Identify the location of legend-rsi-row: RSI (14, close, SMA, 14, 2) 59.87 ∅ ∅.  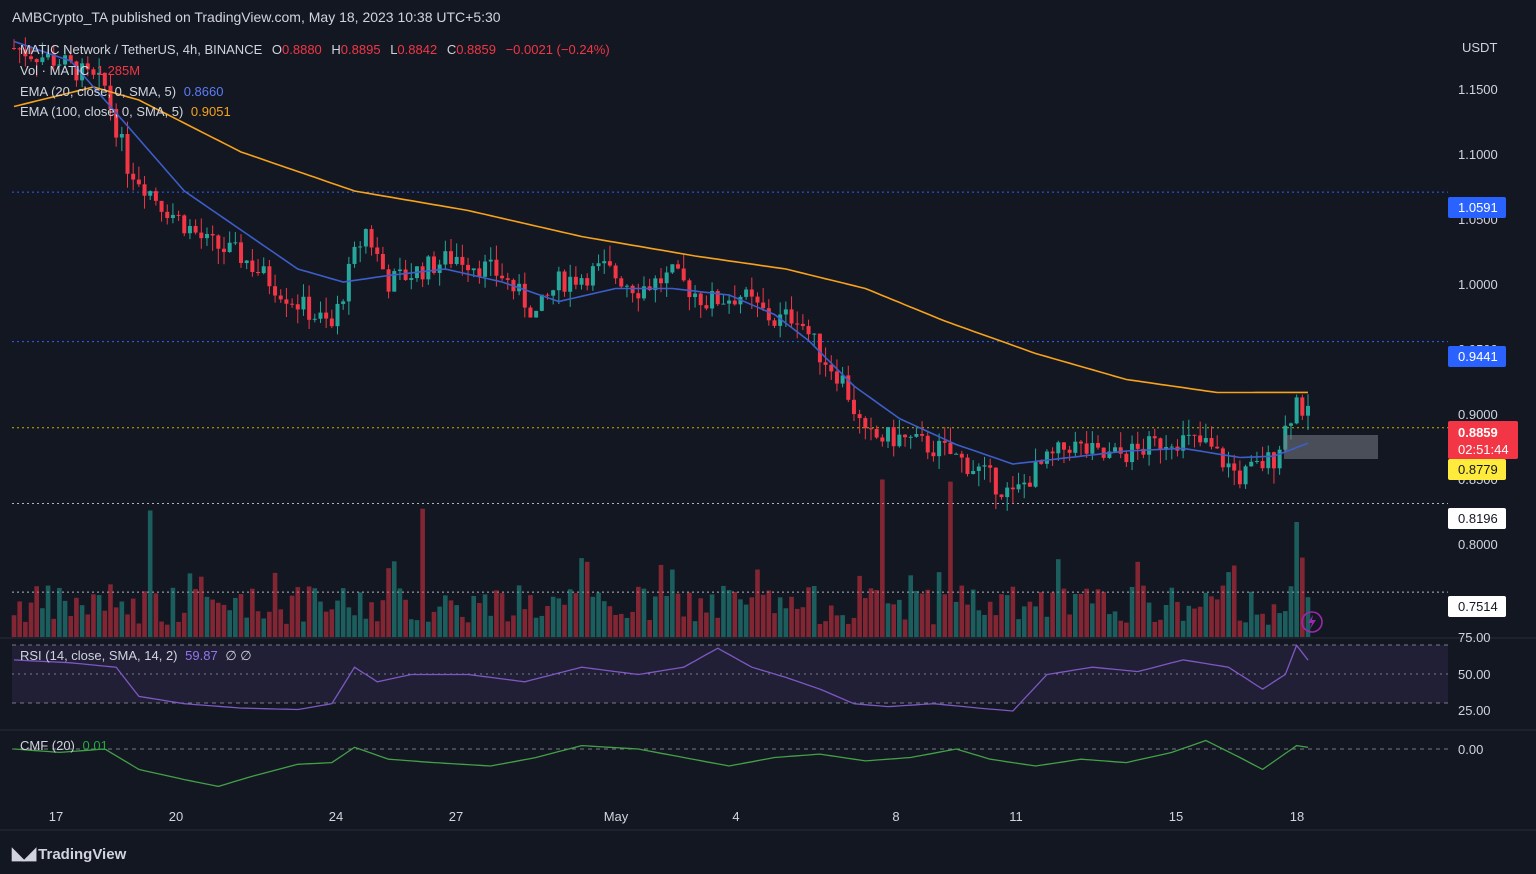
(136, 656).